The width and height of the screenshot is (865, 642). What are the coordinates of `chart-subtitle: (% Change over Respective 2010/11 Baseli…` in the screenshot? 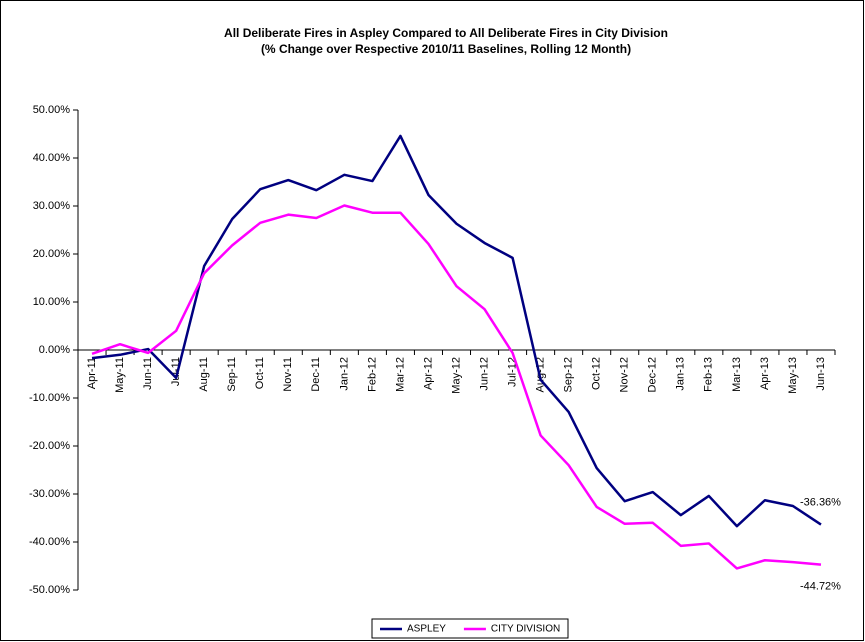 It's located at (446, 49).